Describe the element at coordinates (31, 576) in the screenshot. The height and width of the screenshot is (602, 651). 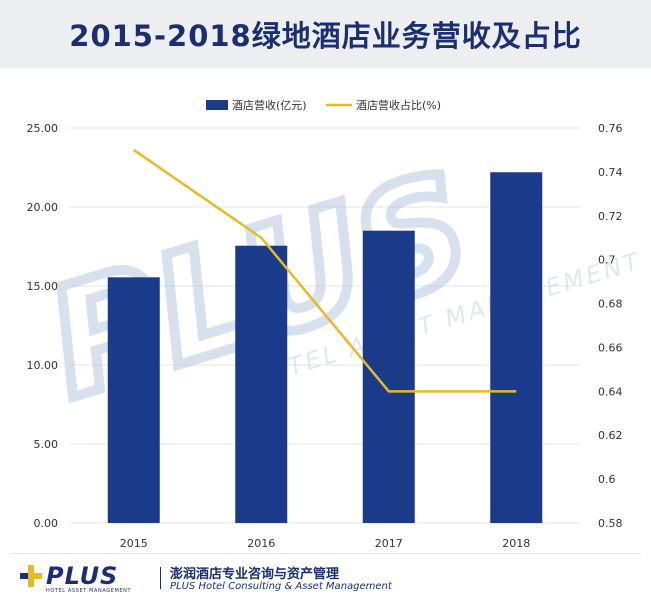
I see `plus-logo-icon` at that location.